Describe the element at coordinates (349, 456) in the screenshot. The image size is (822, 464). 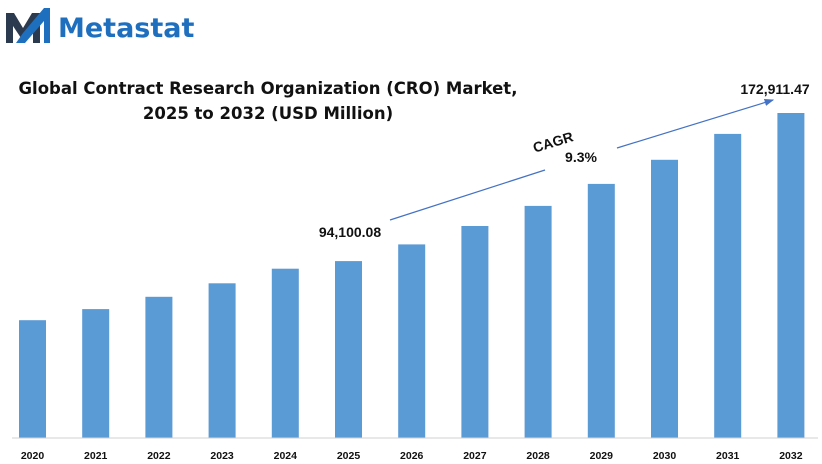
I see `x-tick-2025: 2025` at that location.